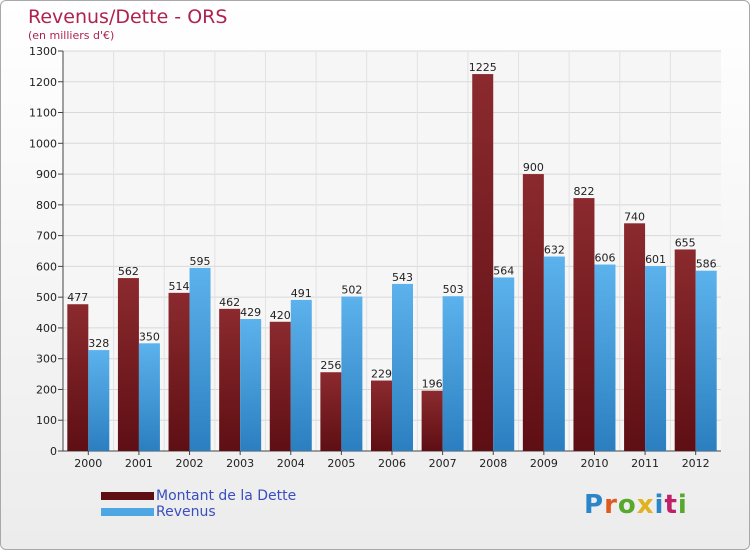  What do you see at coordinates (611, 505) in the screenshot?
I see `logo-letter: r` at bounding box center [611, 505].